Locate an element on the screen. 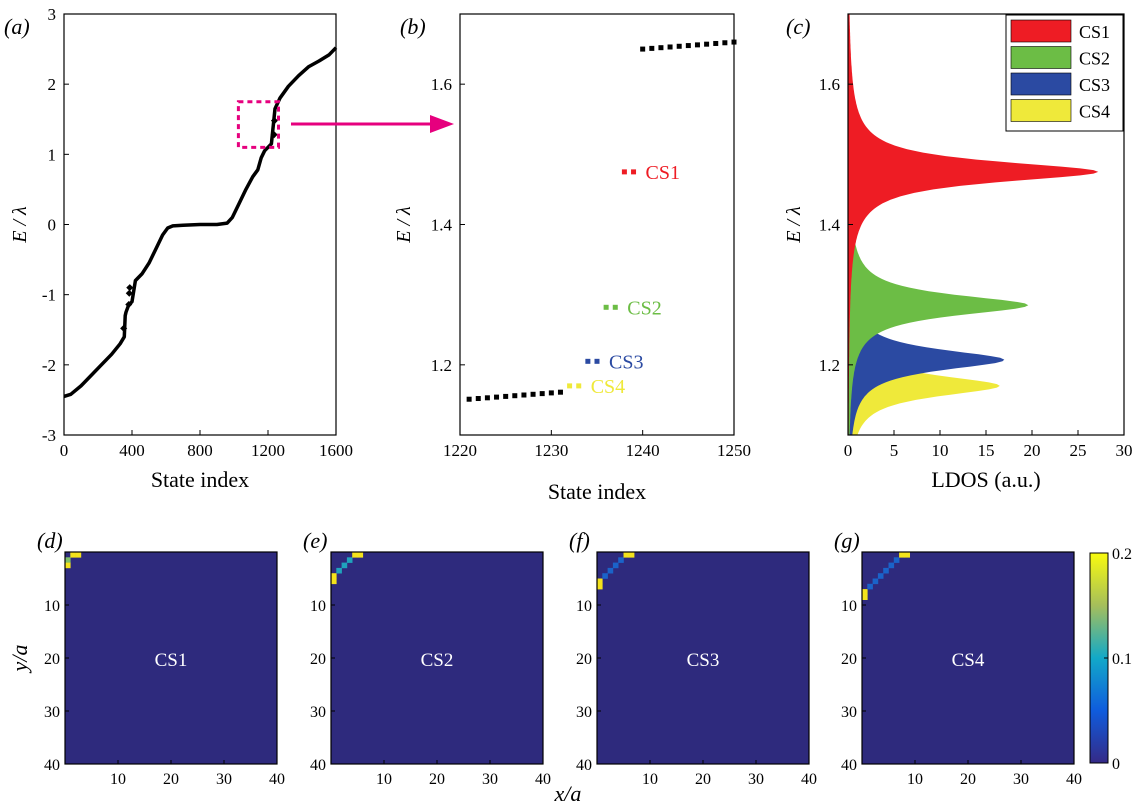 The image size is (1136, 808). legend-swatch-cs3 is located at coordinates (1041, 84).